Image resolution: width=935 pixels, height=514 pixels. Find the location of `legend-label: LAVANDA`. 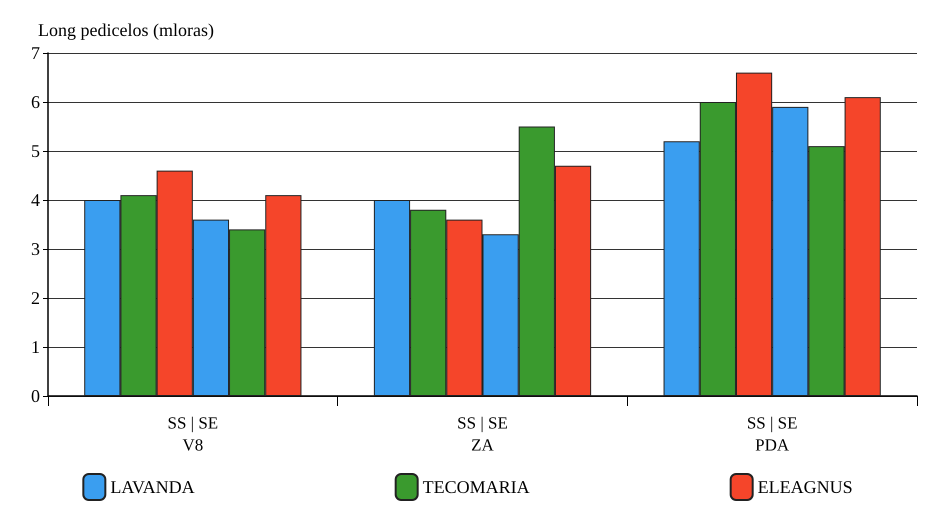

legend-label: LAVANDA is located at coordinates (152, 487).